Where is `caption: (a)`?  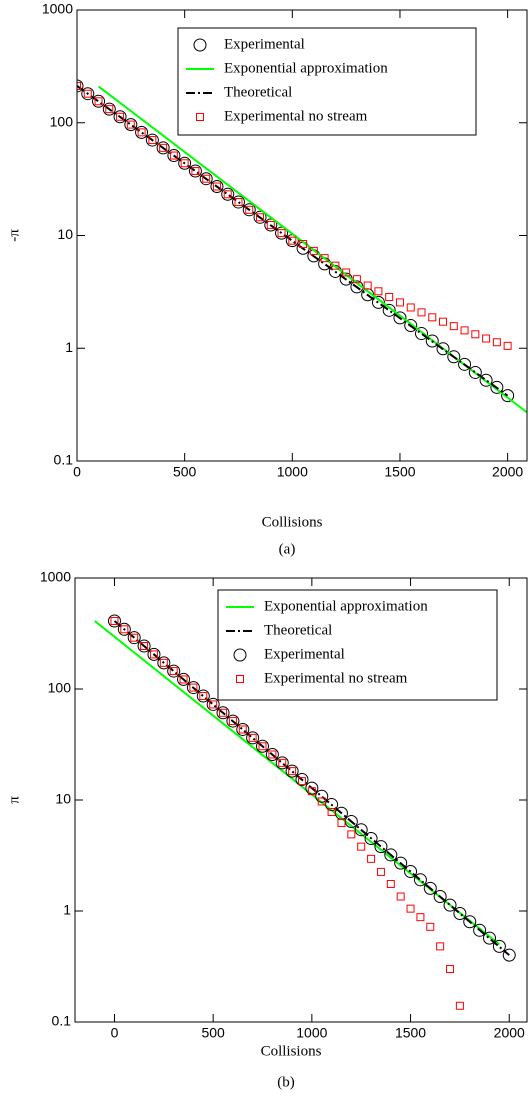 caption: (a) is located at coordinates (287, 549).